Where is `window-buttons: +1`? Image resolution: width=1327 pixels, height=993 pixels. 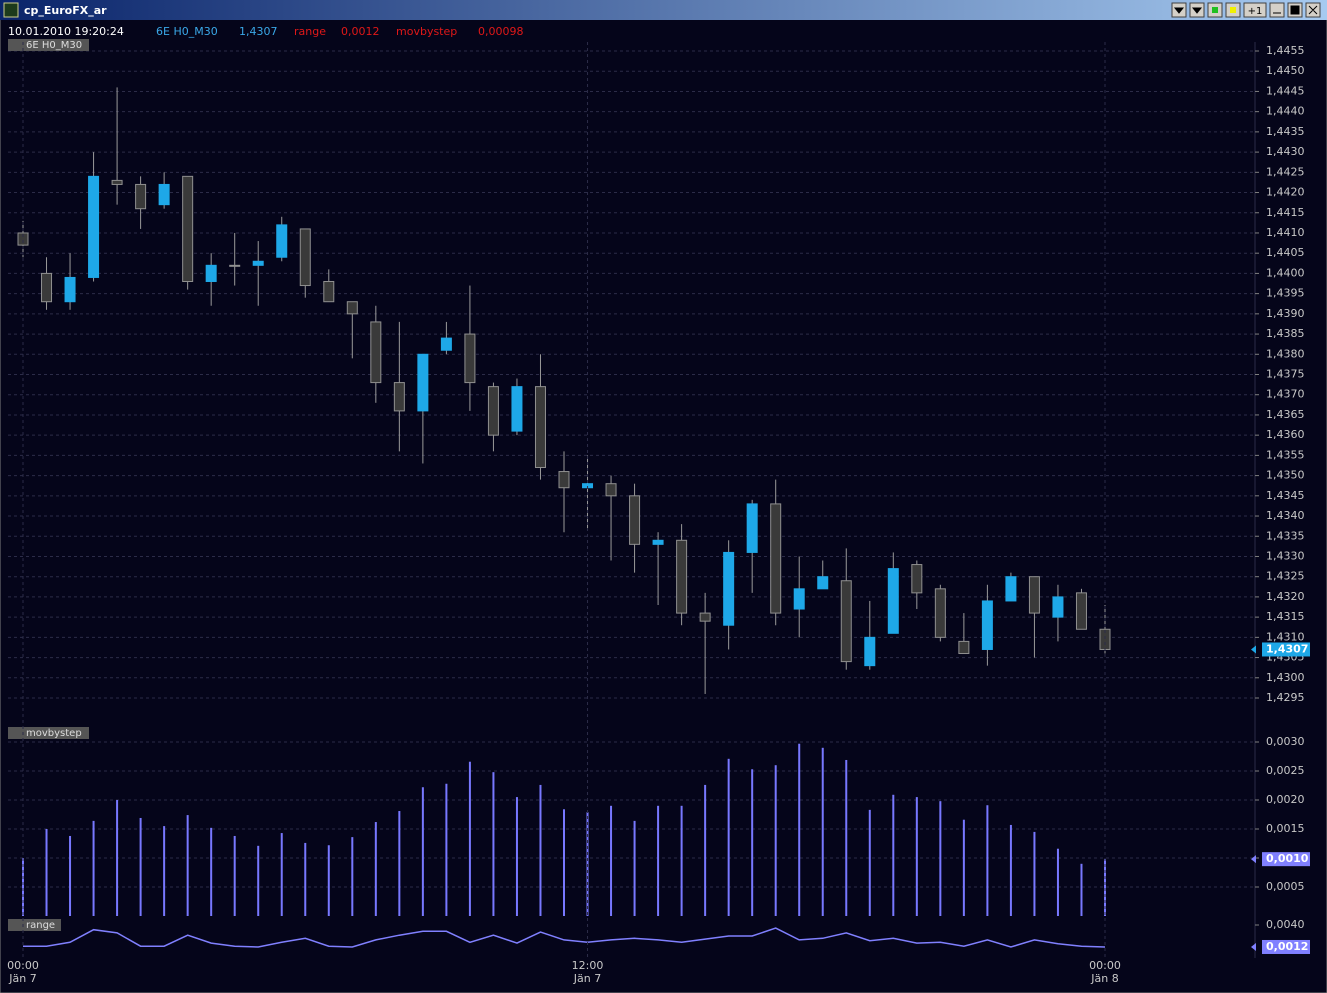
window-buttons: +1 is located at coordinates (1246, 10).